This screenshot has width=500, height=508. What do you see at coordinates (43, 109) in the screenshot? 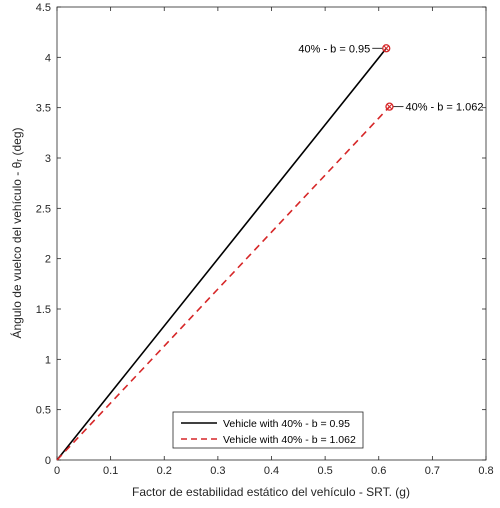
I see `y-tick-label: 3.5` at bounding box center [43, 109].